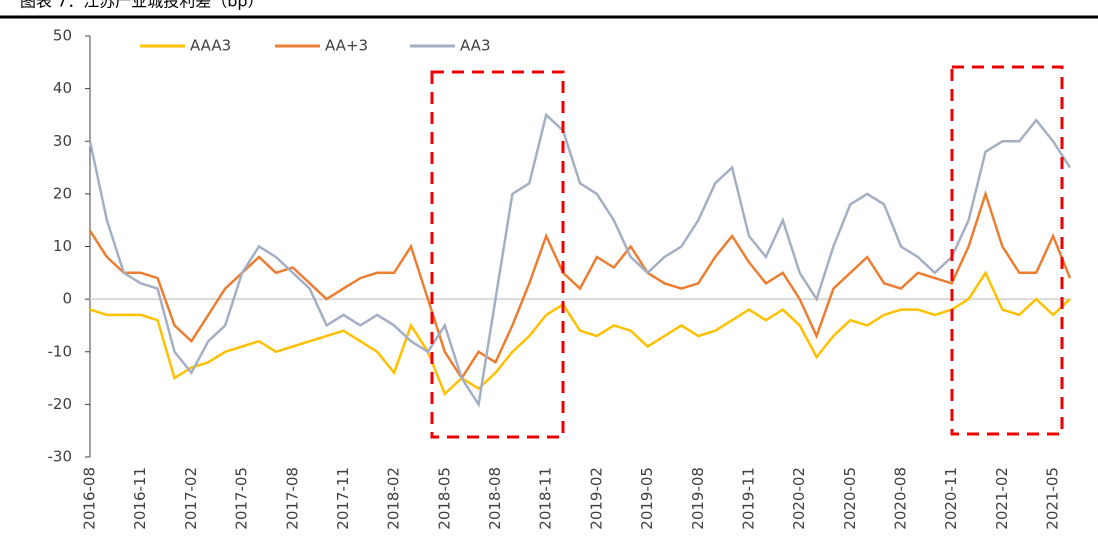 The height and width of the screenshot is (554, 1098). Describe the element at coordinates (90, 498) in the screenshot. I see `x-tick-label: 2016-08` at that location.